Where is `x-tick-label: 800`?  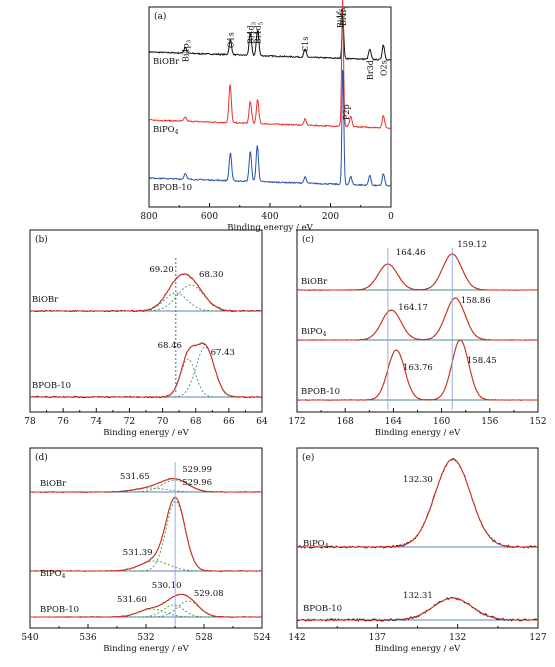 x-tick-label: 800 is located at coordinates (148, 217).